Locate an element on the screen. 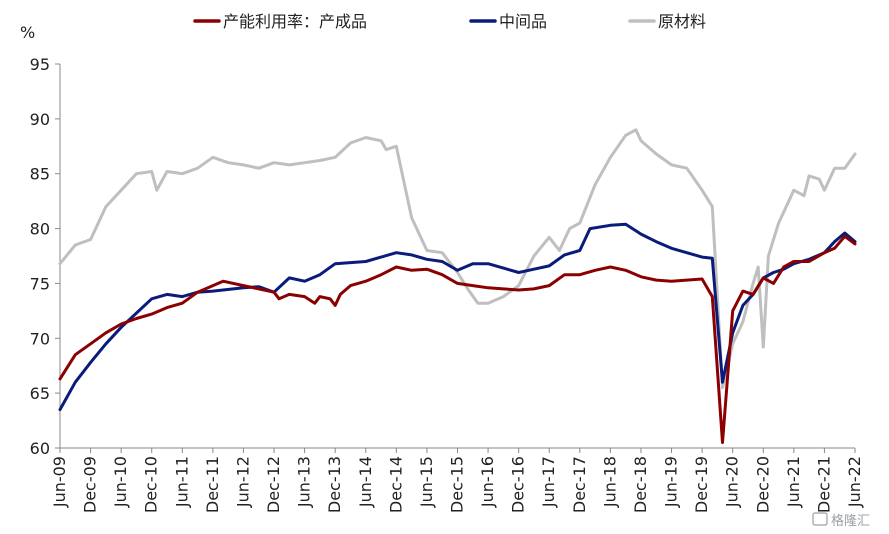  x-tick-label: Jun-19 is located at coordinates (671, 482).